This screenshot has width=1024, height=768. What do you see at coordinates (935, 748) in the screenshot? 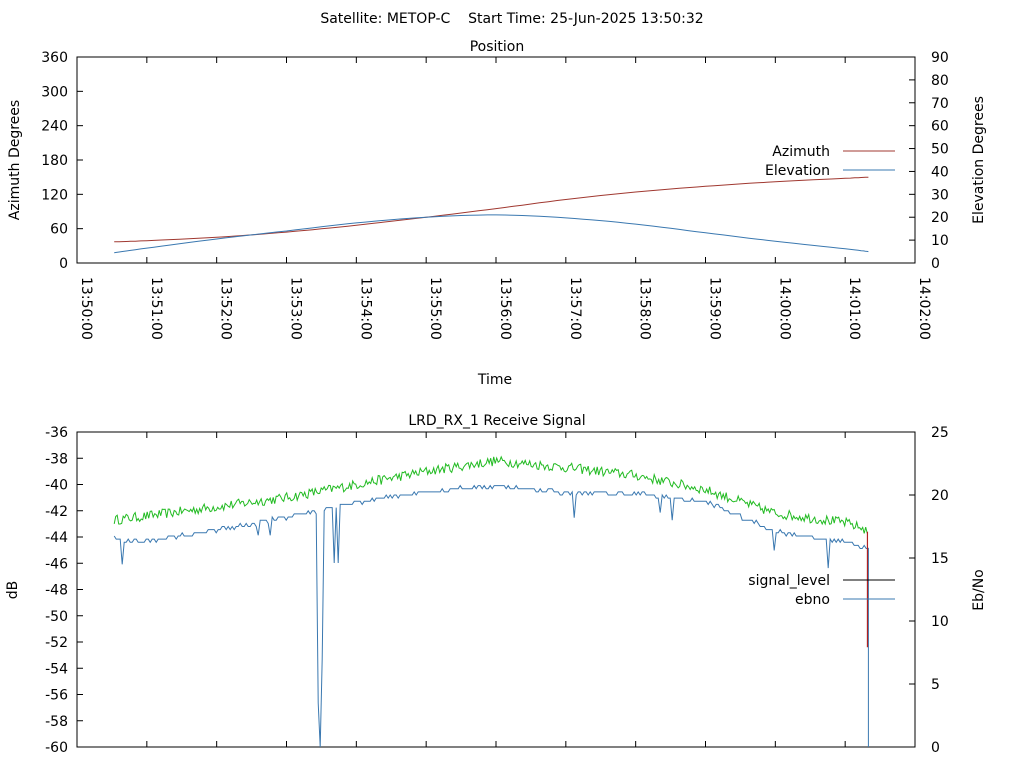
I see `signal-y2-tick-label: 0` at bounding box center [935, 748].